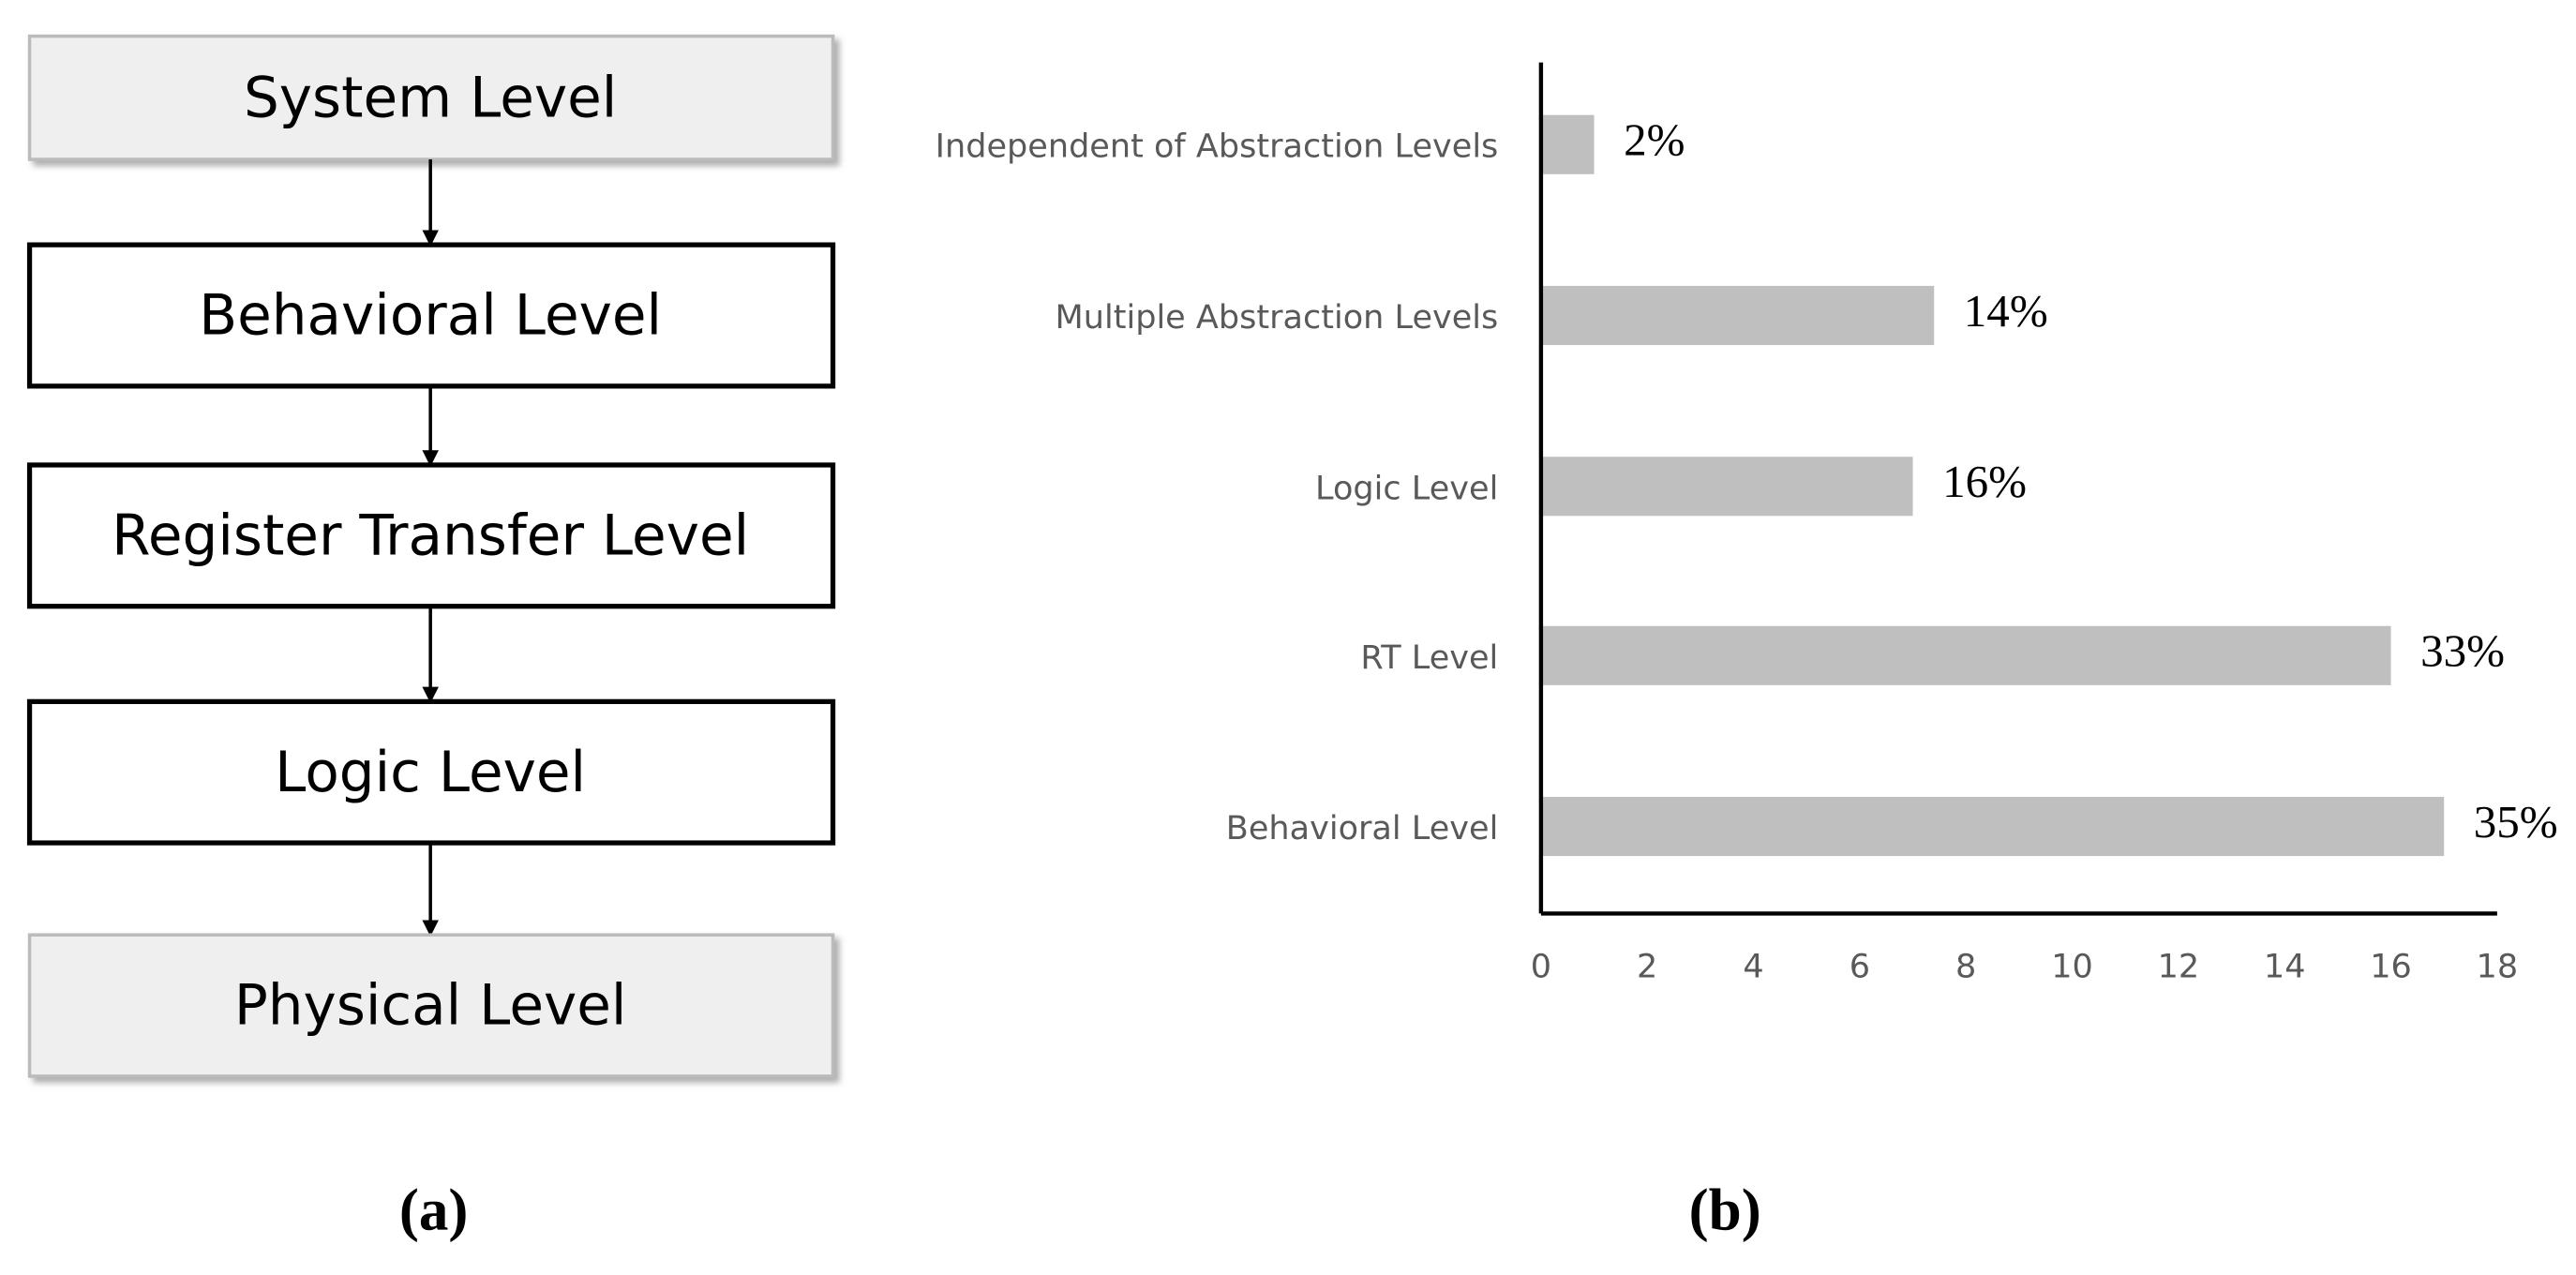 The height and width of the screenshot is (1275, 2576). Describe the element at coordinates (2072, 966) in the screenshot. I see `x-tick-label: 10` at that location.